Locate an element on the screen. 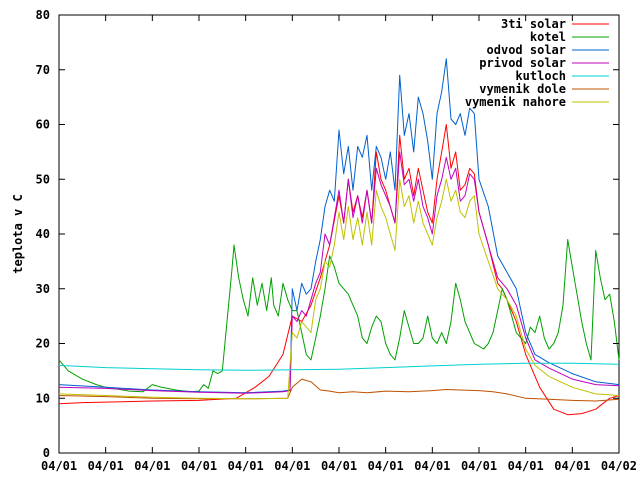  legend-label: privod solar is located at coordinates (522, 63).